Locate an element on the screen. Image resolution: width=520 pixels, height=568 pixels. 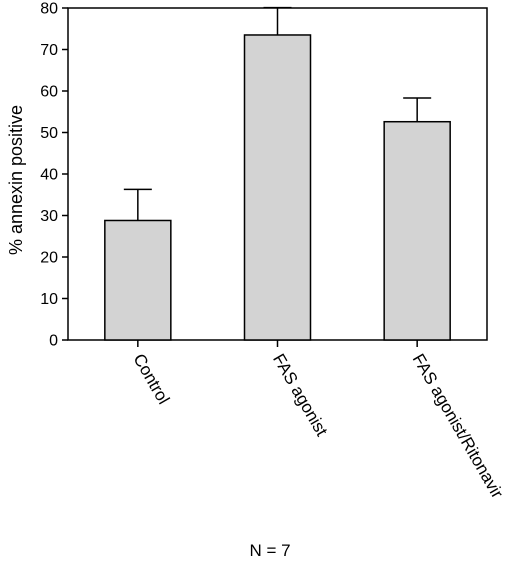
y-tick-label: 10 is located at coordinates (49, 299).